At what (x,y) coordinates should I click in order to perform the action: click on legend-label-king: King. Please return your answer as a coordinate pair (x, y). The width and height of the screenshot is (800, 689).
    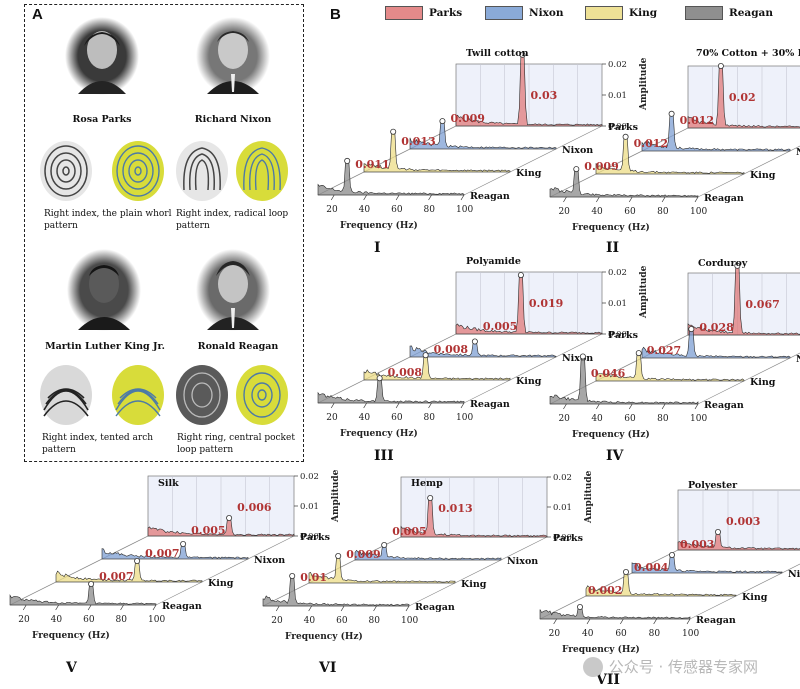
    Looking at the image, I should click on (643, 13).